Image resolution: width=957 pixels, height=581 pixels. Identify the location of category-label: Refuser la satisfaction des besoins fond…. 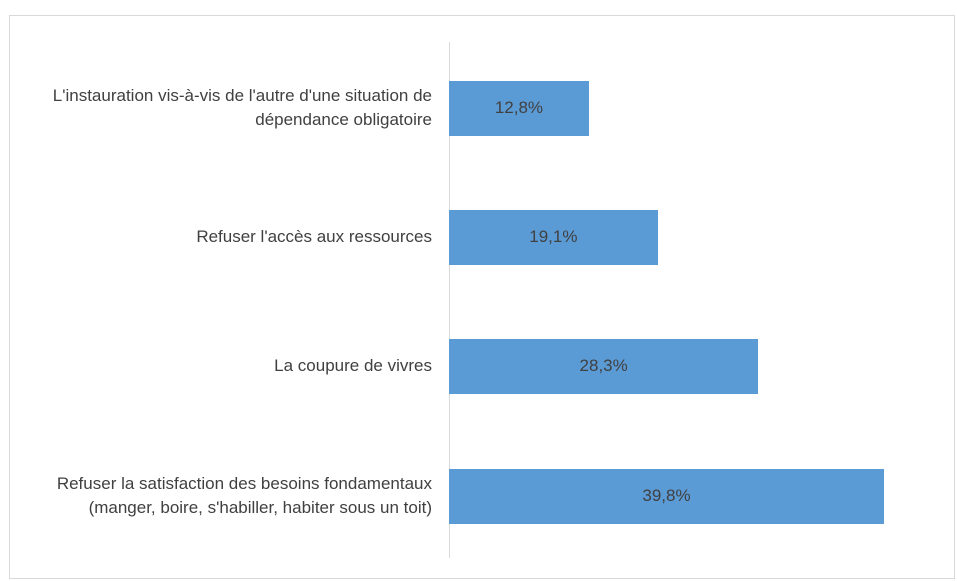
(244, 495).